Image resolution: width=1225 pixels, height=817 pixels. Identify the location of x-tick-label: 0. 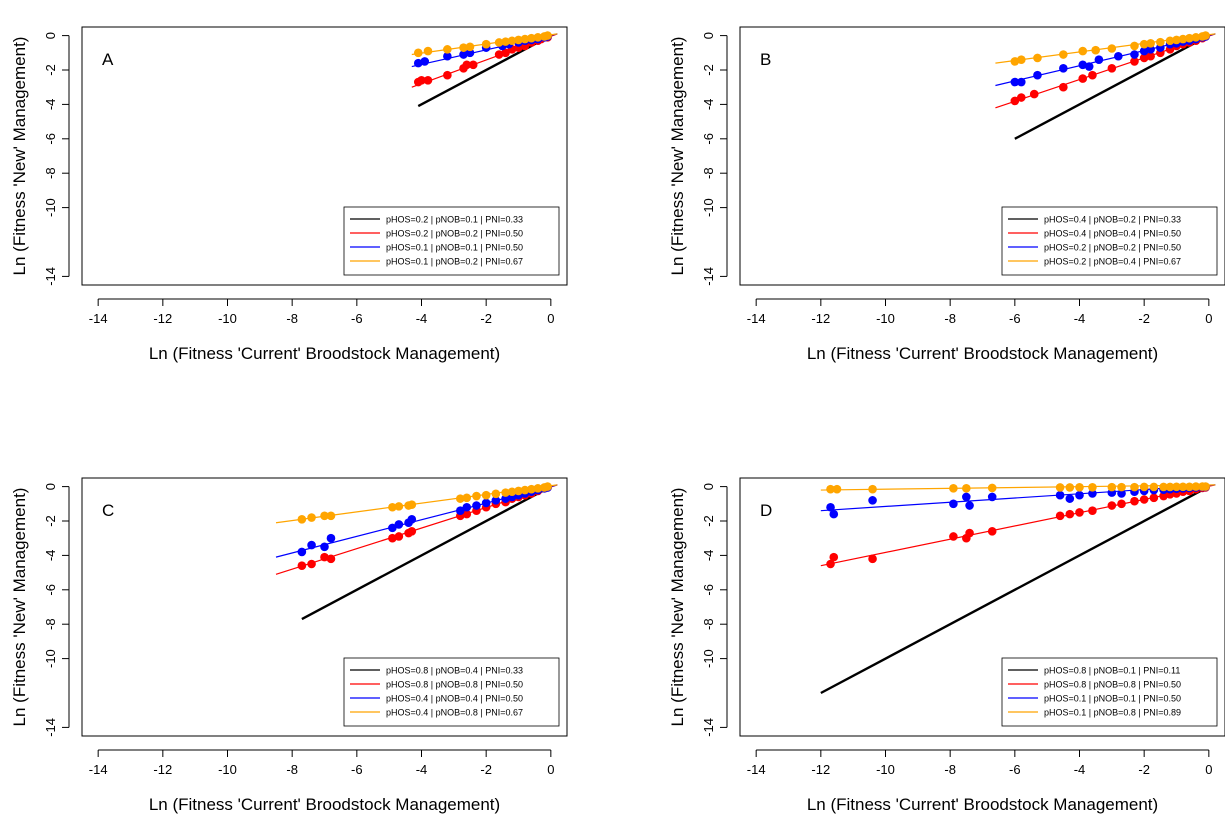
(550, 318).